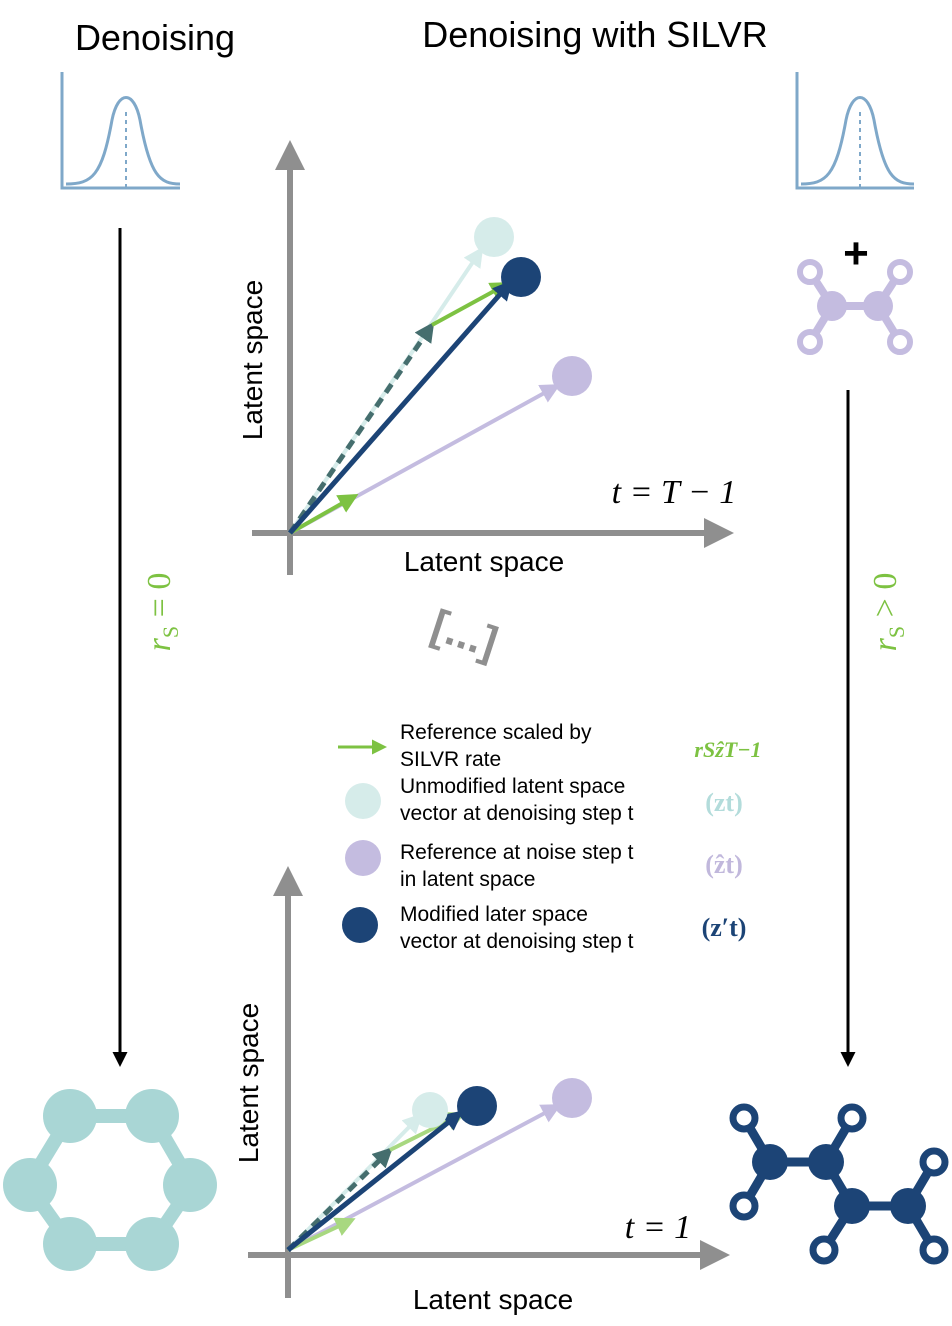  I want to click on top-modified-vector, so click(400, 407).